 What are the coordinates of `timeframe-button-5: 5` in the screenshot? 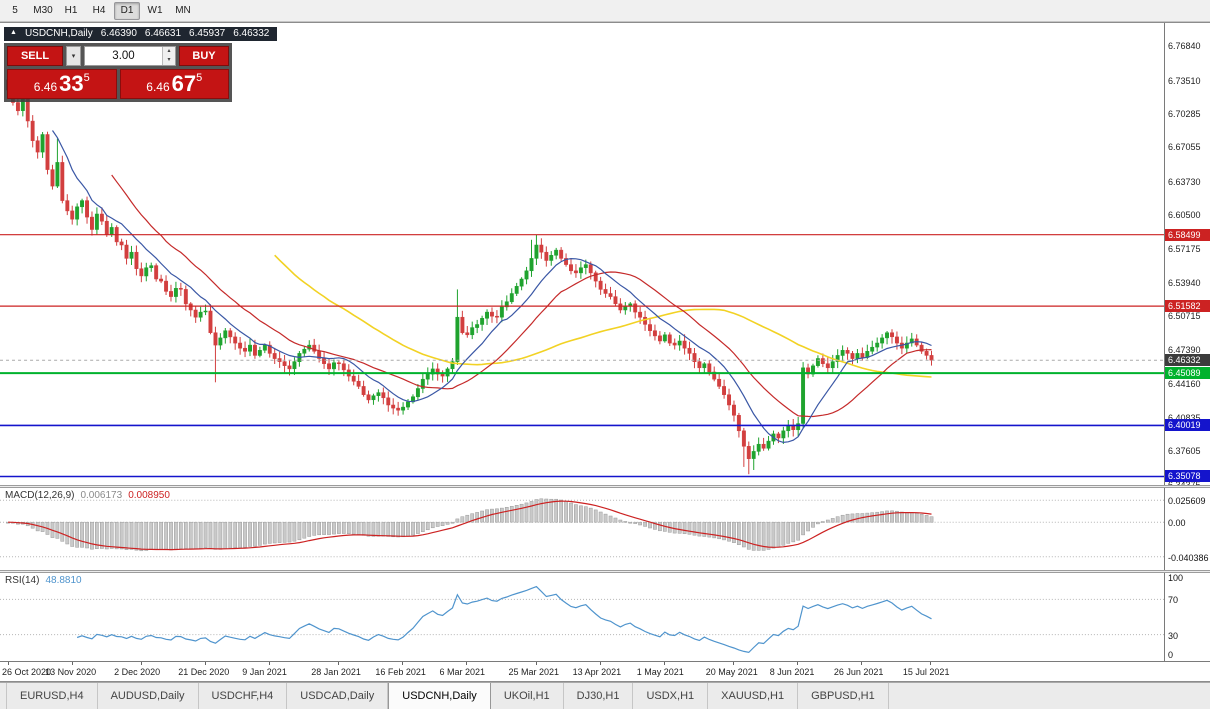 It's located at (15, 10).